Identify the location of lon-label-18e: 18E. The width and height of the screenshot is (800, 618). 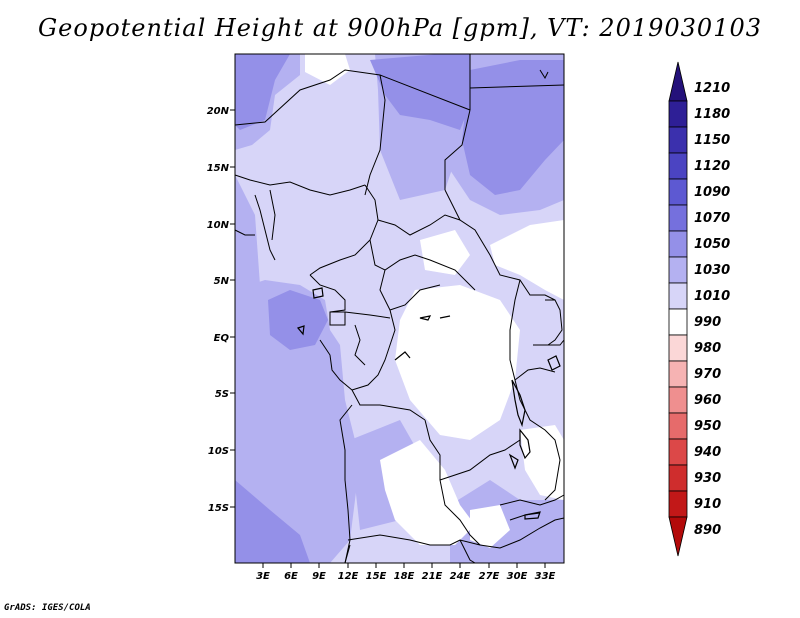
(404, 576).